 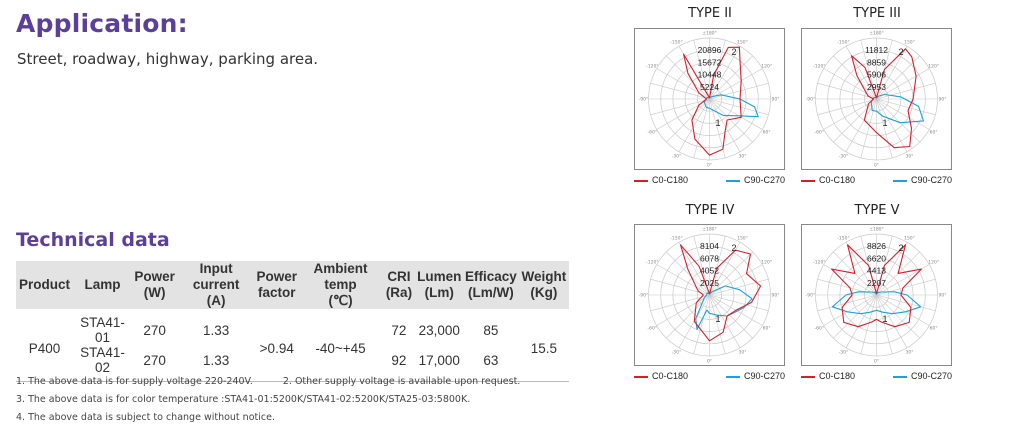 What do you see at coordinates (154, 330) in the screenshot?
I see `power-cell: 270` at bounding box center [154, 330].